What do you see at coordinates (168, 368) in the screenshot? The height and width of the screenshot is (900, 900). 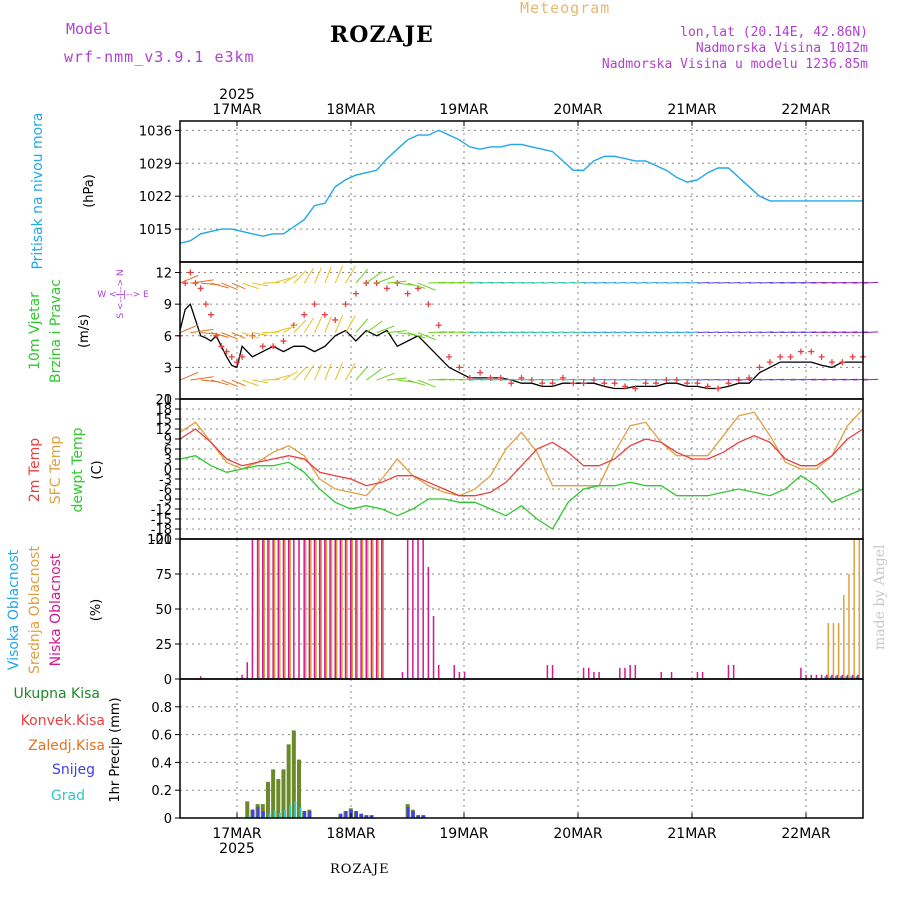 I see `y-tick-label: 3` at bounding box center [168, 368].